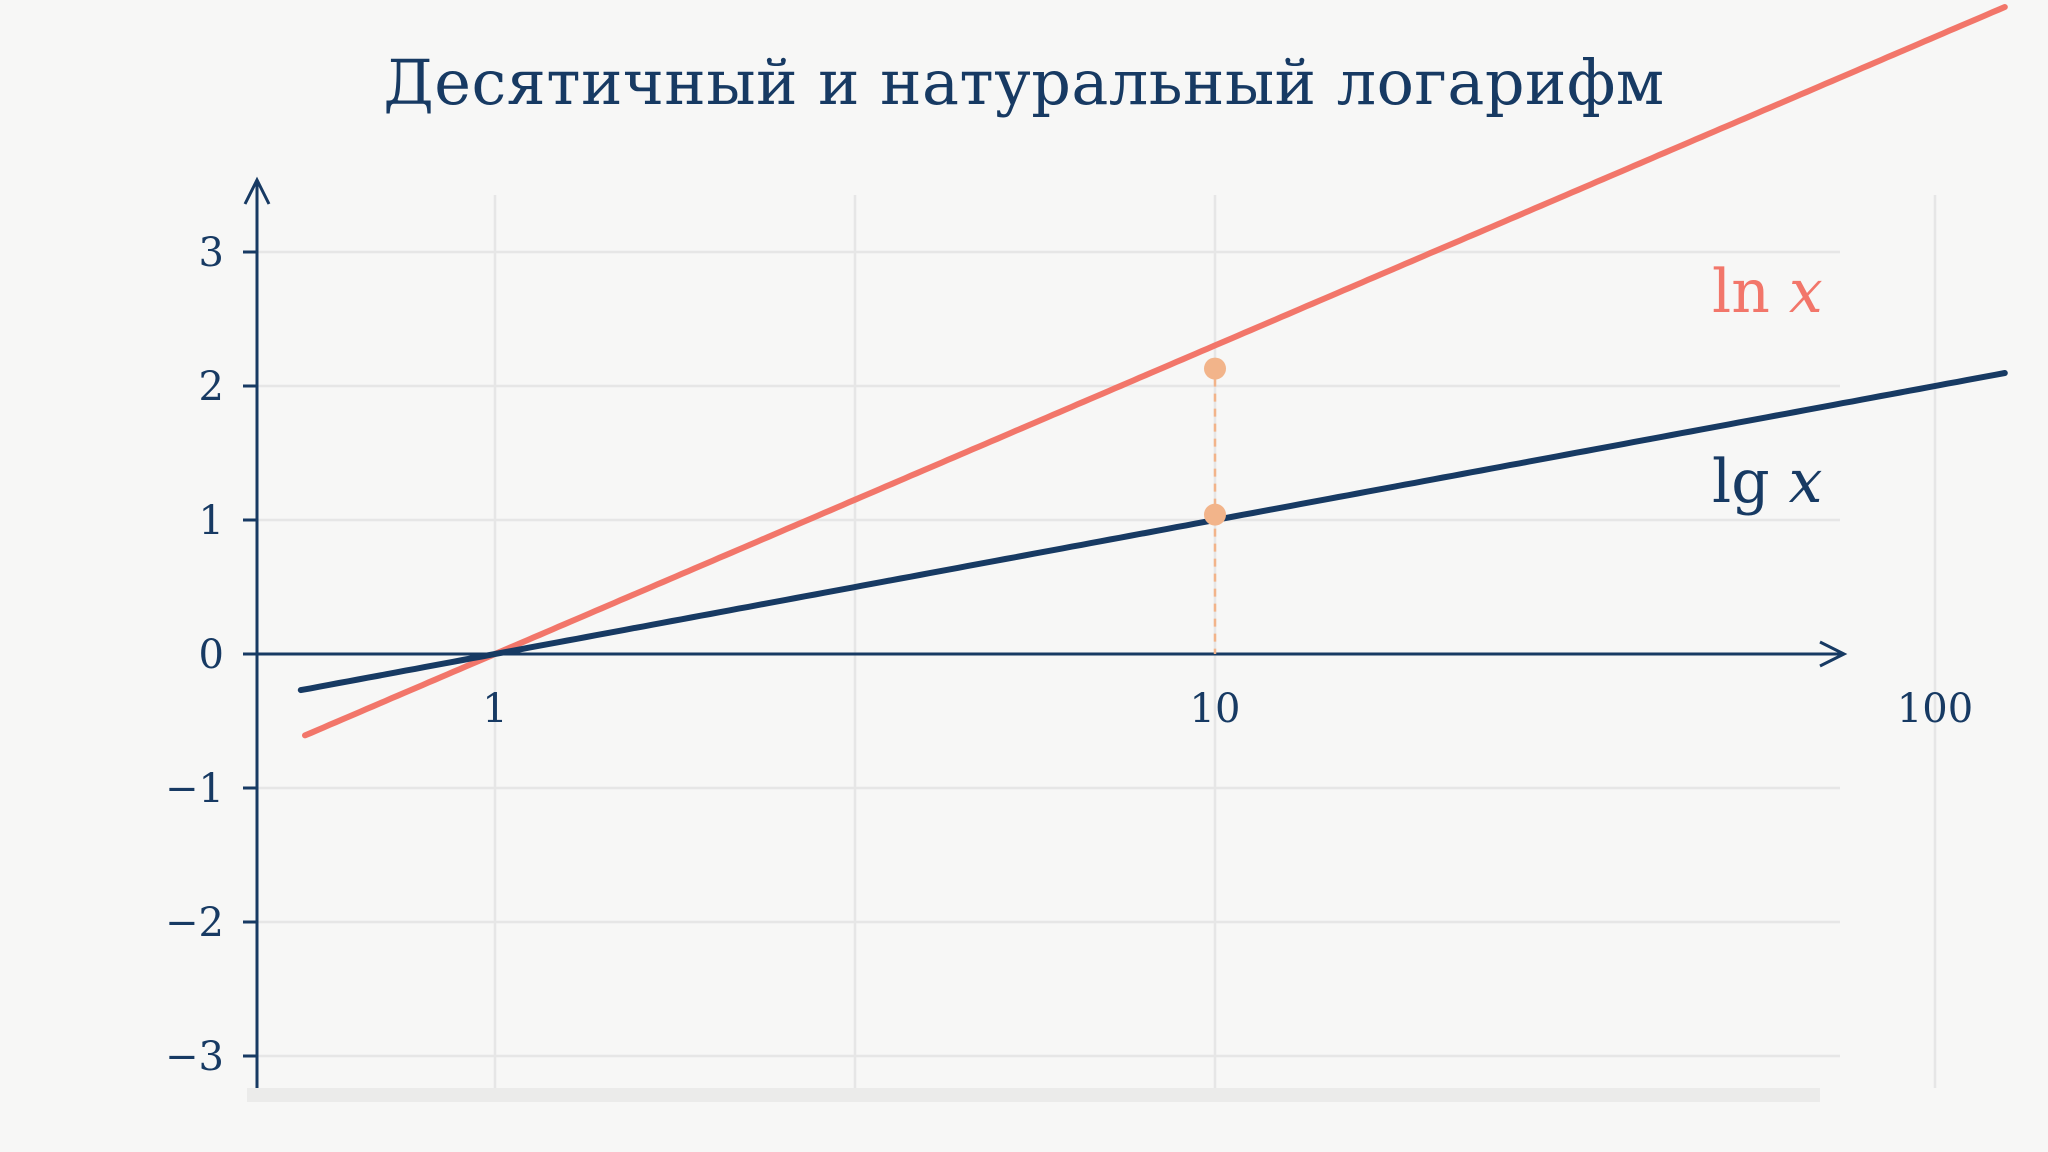 The height and width of the screenshot is (1152, 2048). I want to click on y-tick-label: 2, so click(211, 387).